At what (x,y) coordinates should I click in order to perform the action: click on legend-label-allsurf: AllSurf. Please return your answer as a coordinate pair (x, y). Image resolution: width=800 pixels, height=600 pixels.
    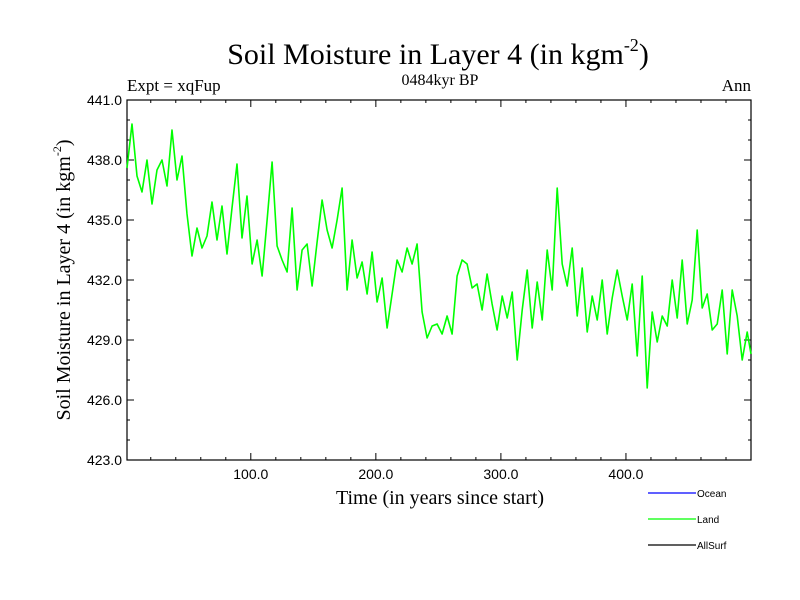
    Looking at the image, I should click on (712, 546).